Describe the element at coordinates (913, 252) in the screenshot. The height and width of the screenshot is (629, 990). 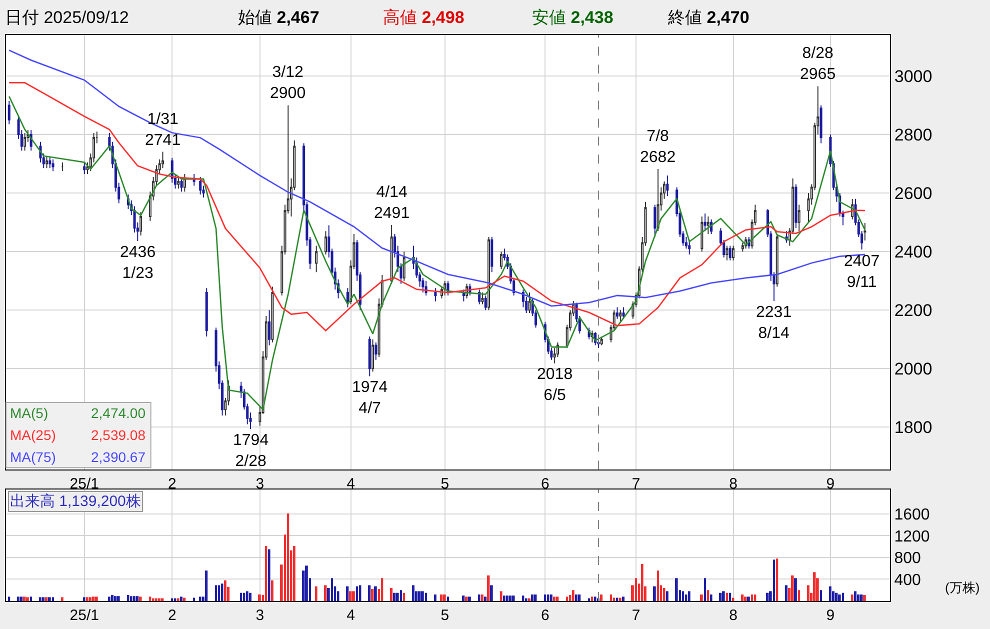
I see `y-tick-label: 2400` at that location.